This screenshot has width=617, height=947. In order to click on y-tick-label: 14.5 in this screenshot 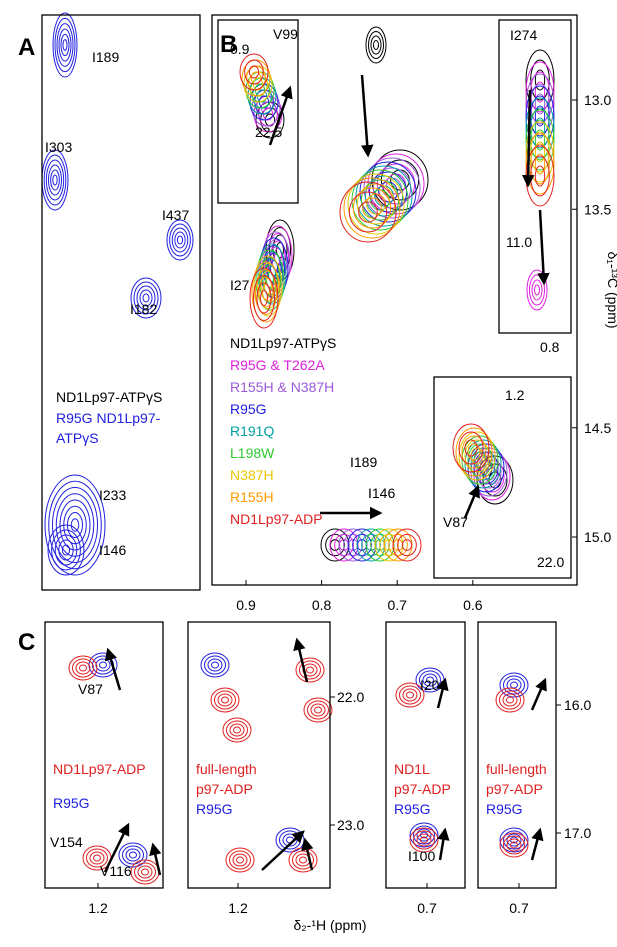, I will do `click(597, 428)`.